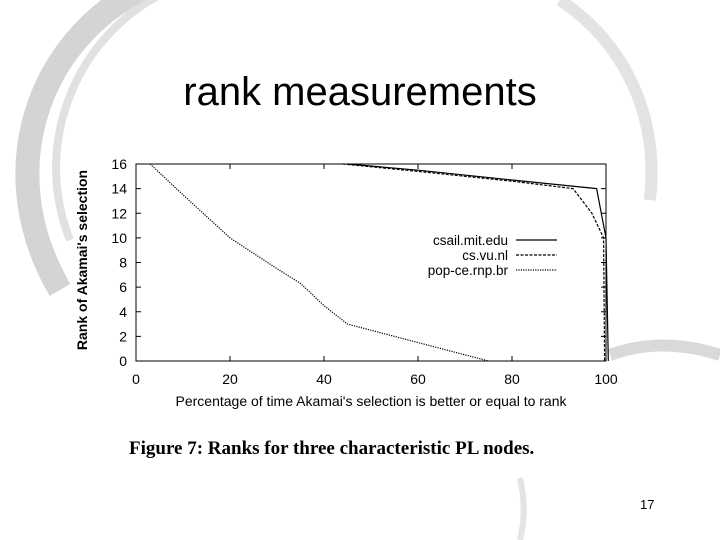 The width and height of the screenshot is (720, 540). I want to click on x-tick-label: 80, so click(512, 379).